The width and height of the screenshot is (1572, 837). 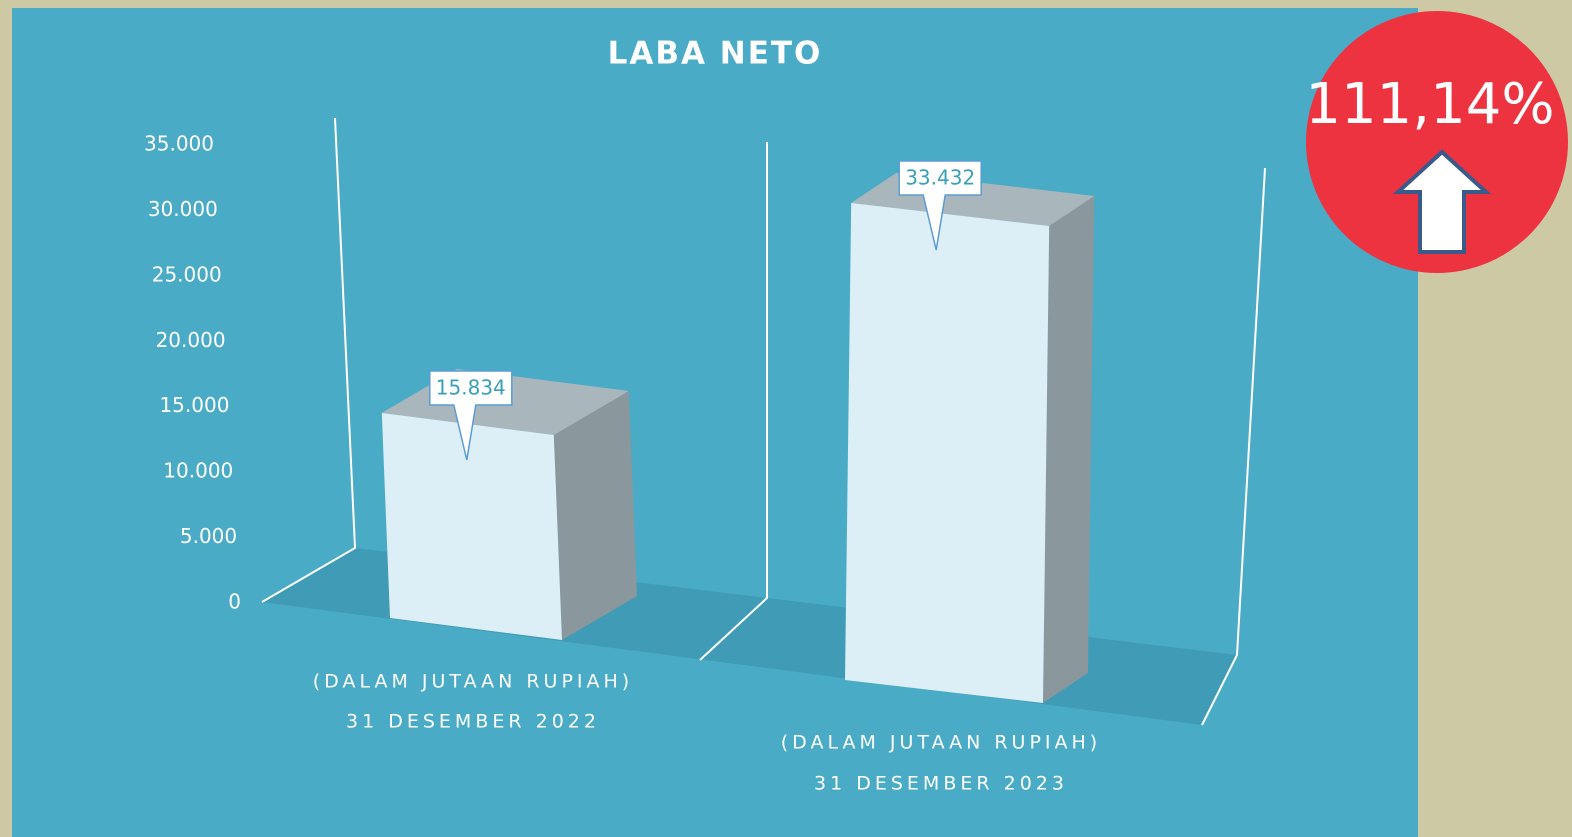 I want to click on y-tick-label: 15.000, so click(x=194, y=405).